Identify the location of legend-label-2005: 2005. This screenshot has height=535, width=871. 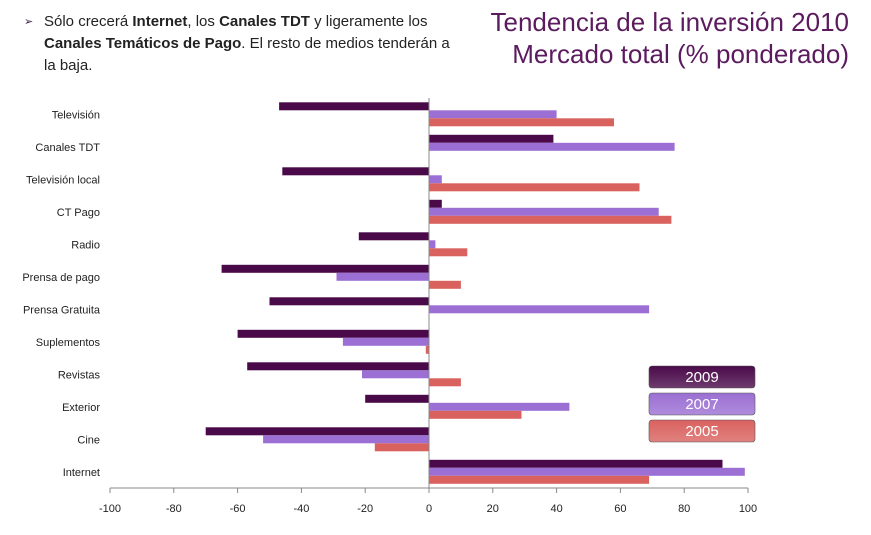
(701, 431).